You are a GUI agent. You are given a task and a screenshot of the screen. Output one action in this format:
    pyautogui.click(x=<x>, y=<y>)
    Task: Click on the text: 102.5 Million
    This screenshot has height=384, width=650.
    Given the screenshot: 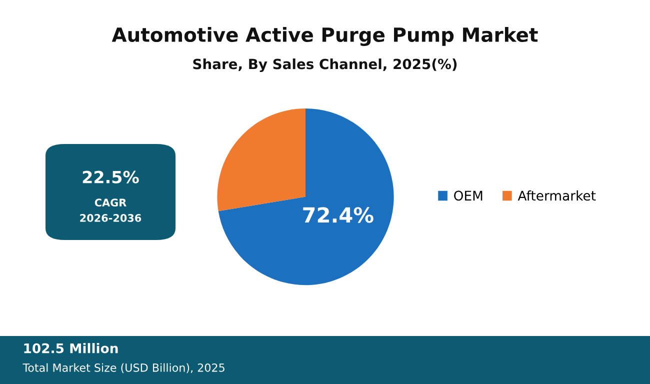 What is the action you would take?
    pyautogui.click(x=71, y=348)
    